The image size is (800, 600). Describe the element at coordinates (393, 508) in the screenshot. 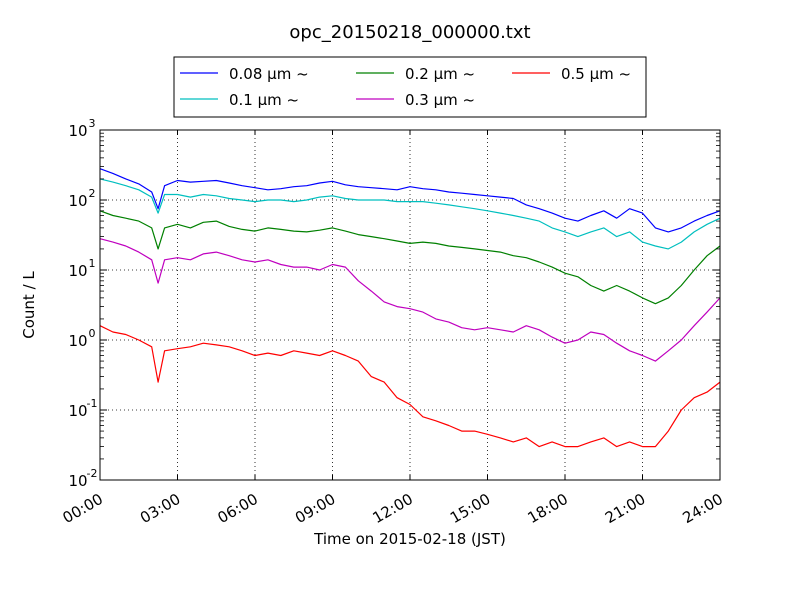

I see `x-tick-label: 12:00` at that location.